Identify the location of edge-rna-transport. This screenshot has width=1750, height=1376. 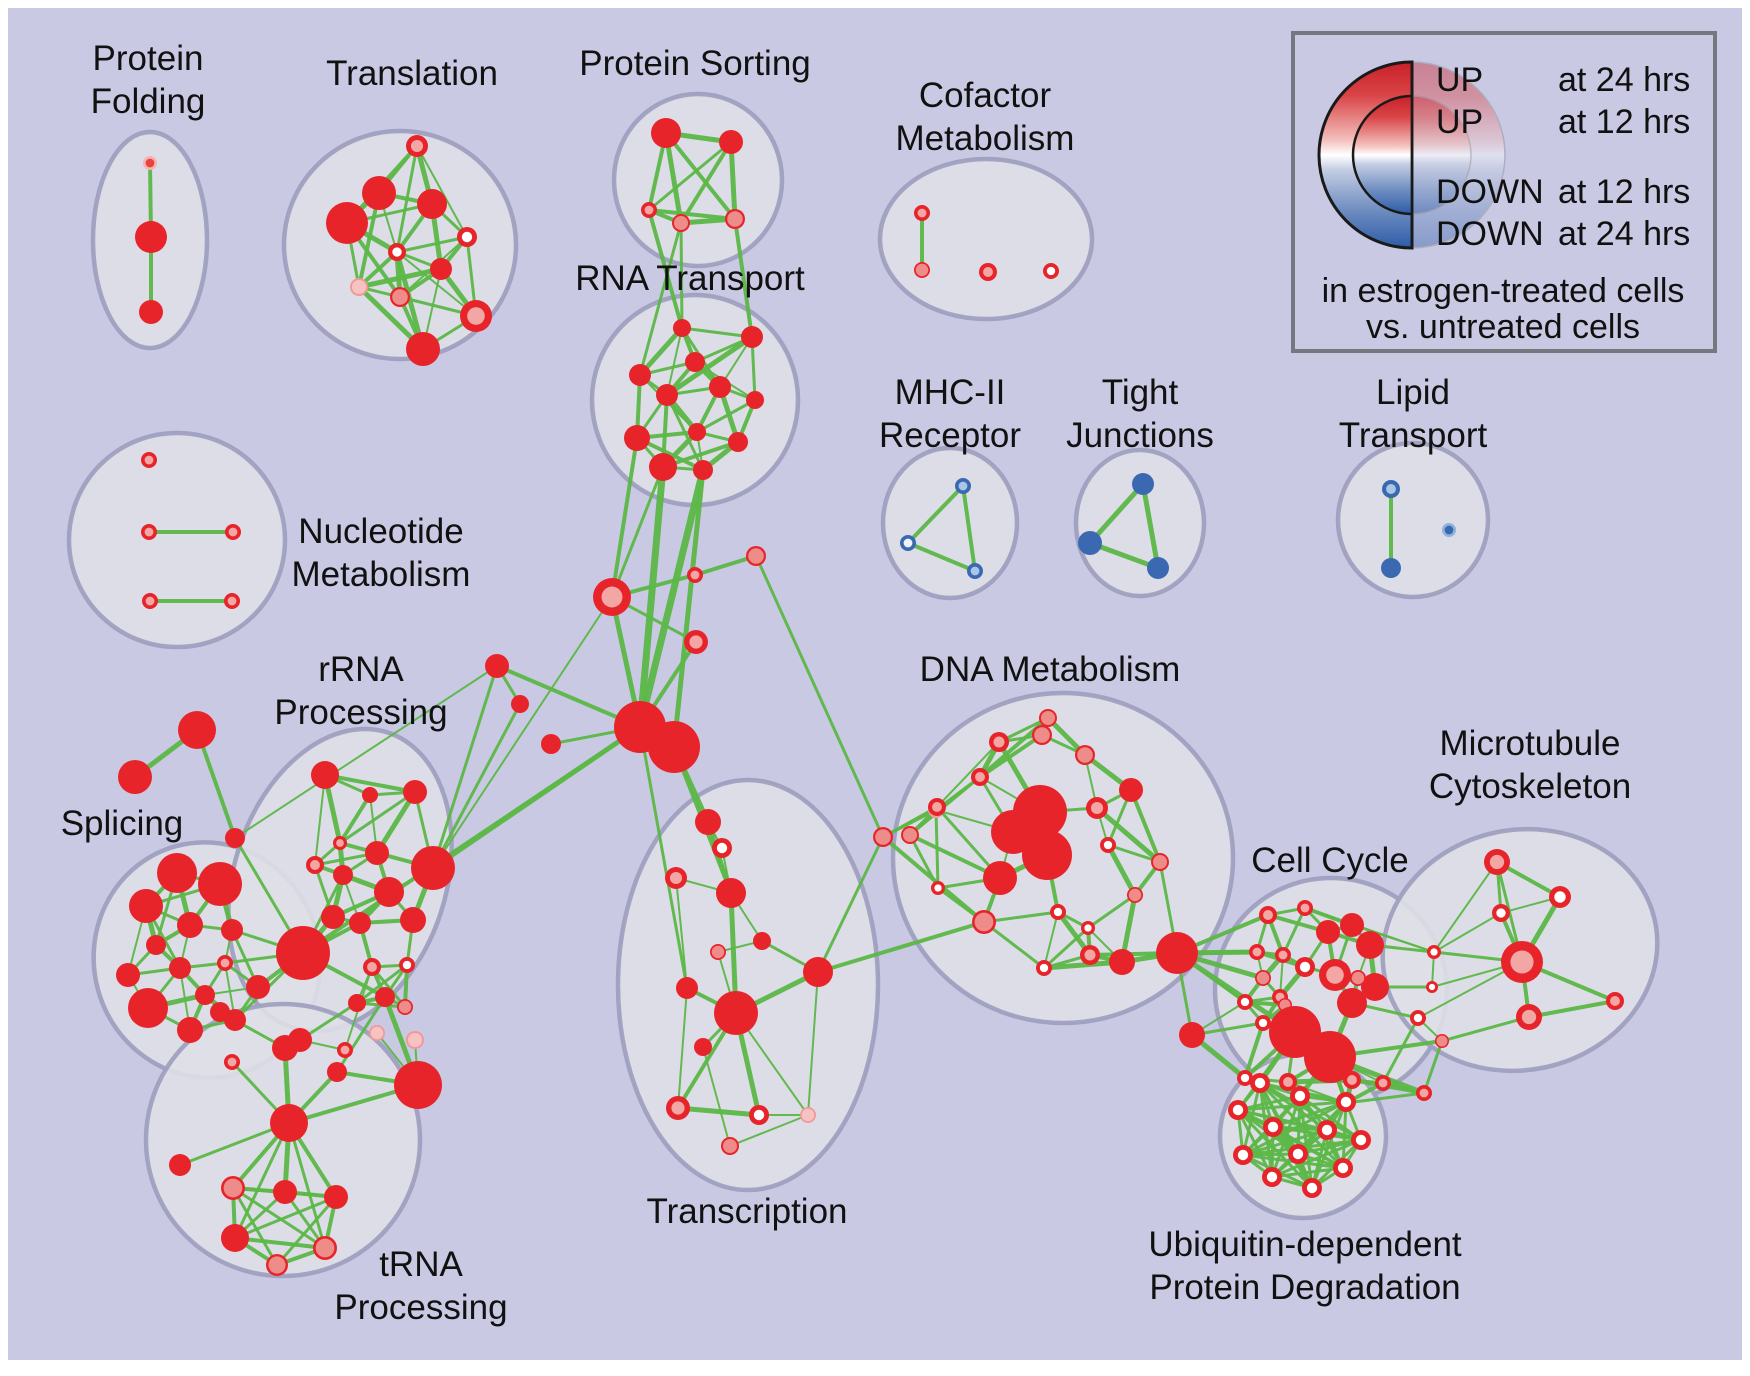
(717, 332).